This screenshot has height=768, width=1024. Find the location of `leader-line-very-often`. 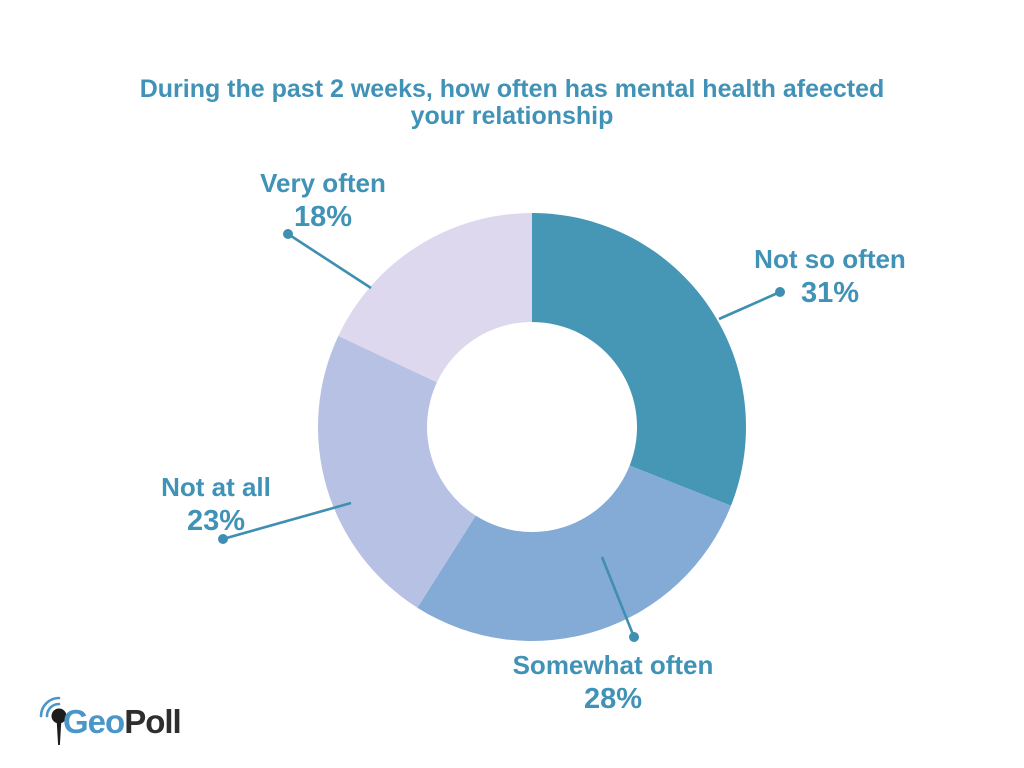

leader-line-very-often is located at coordinates (329, 261).